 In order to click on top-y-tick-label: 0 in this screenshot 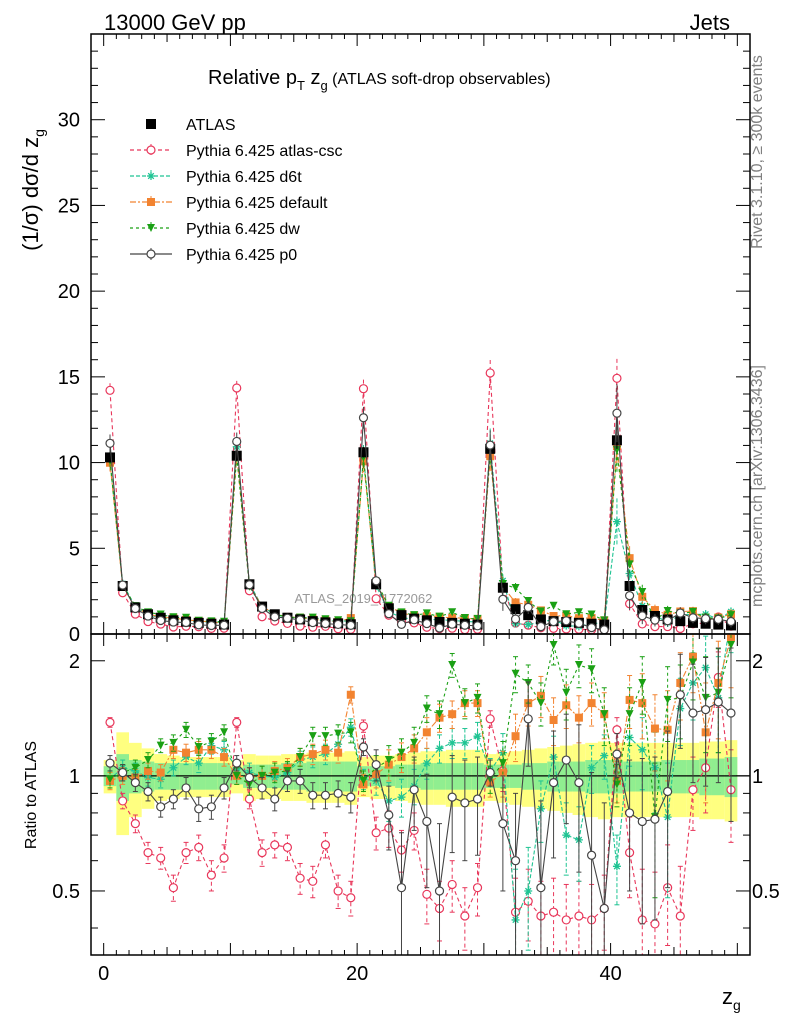, I will do `click(74, 635)`.